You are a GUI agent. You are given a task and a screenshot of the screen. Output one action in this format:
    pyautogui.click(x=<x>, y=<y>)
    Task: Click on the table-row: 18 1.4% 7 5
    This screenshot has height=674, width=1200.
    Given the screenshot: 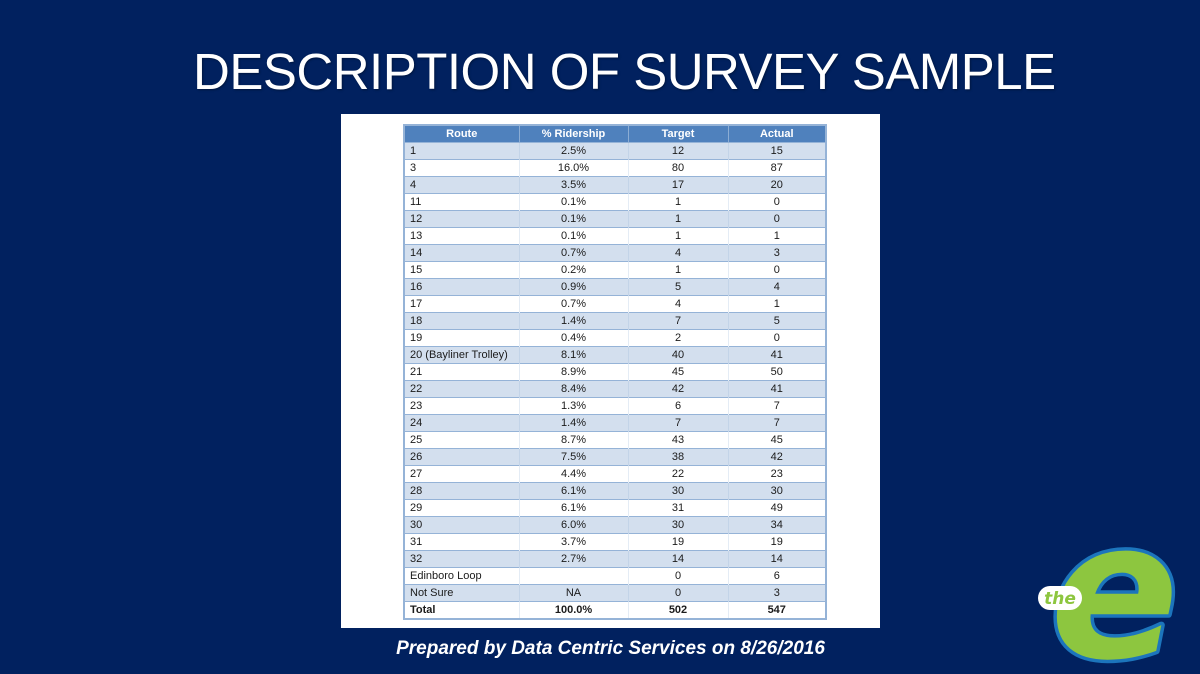 What is the action you would take?
    pyautogui.click(x=615, y=321)
    